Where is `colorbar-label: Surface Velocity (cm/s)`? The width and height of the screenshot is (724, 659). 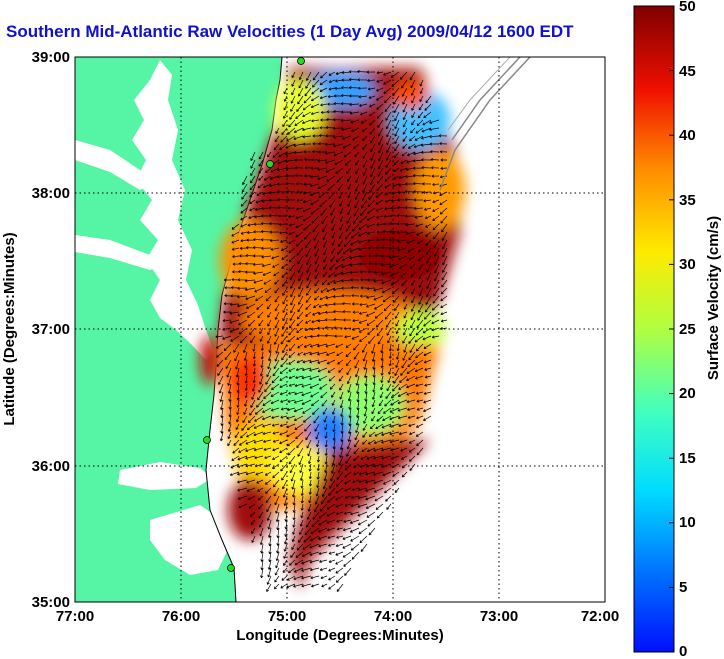 colorbar-label: Surface Velocity (cm/s) is located at coordinates (713, 298).